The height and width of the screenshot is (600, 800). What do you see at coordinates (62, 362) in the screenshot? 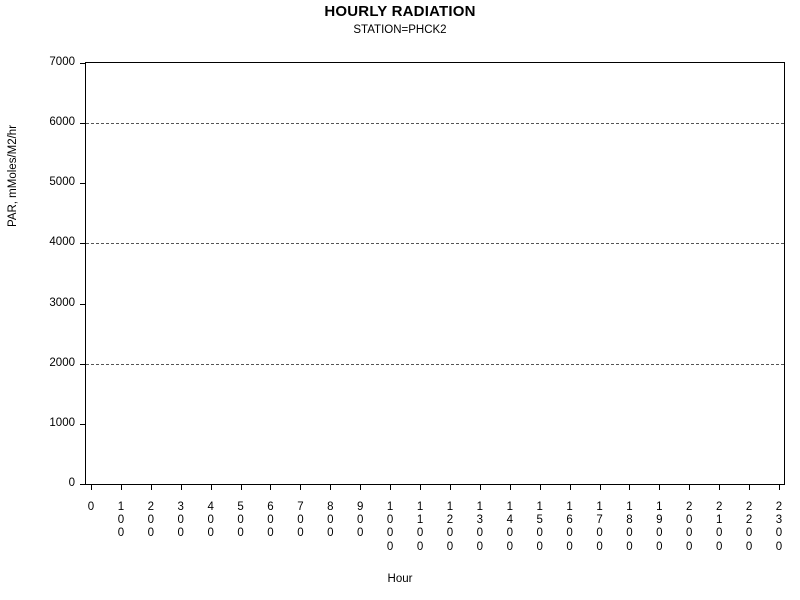
I see `y-tick-label: 2000` at bounding box center [62, 362].